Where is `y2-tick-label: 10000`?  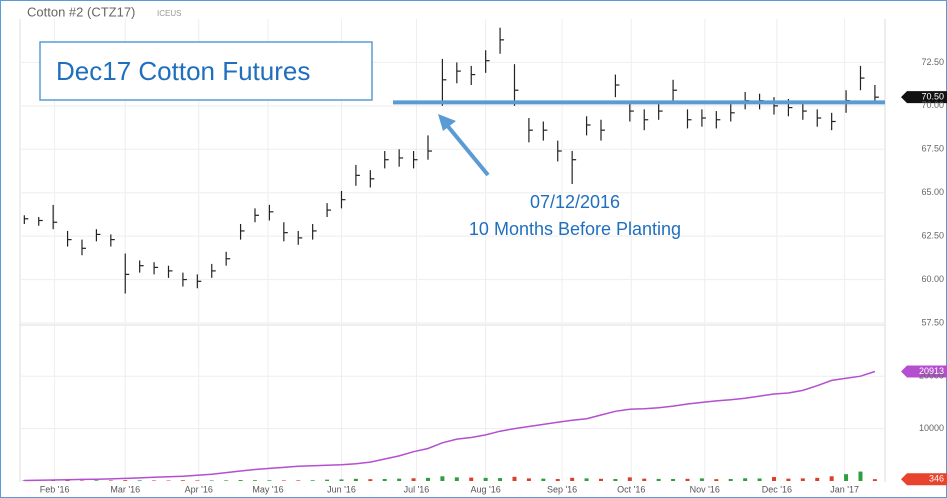 y2-tick-label: 10000 is located at coordinates (931, 428).